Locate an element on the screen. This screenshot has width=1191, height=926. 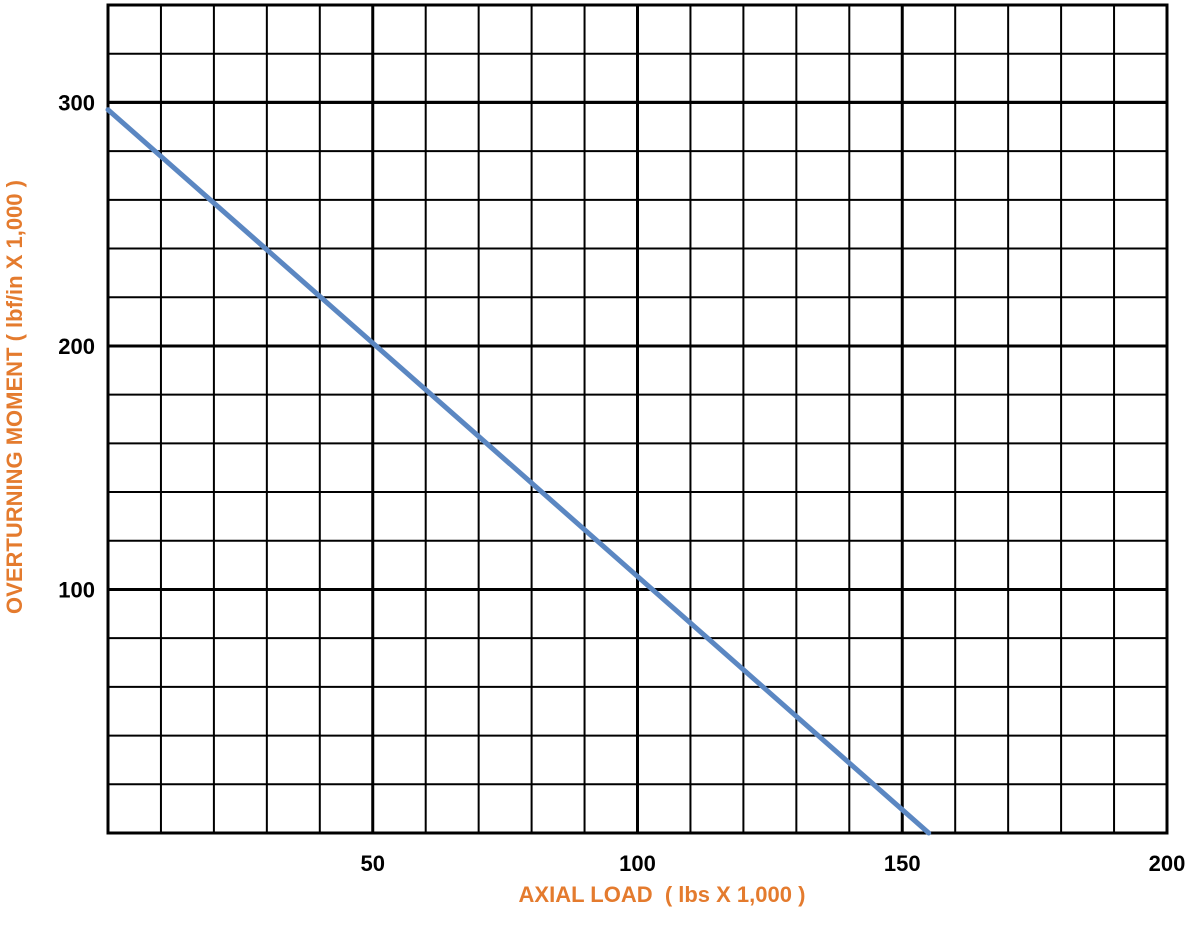
y-axis-ticks: 100 200 300 is located at coordinates (76, 346).